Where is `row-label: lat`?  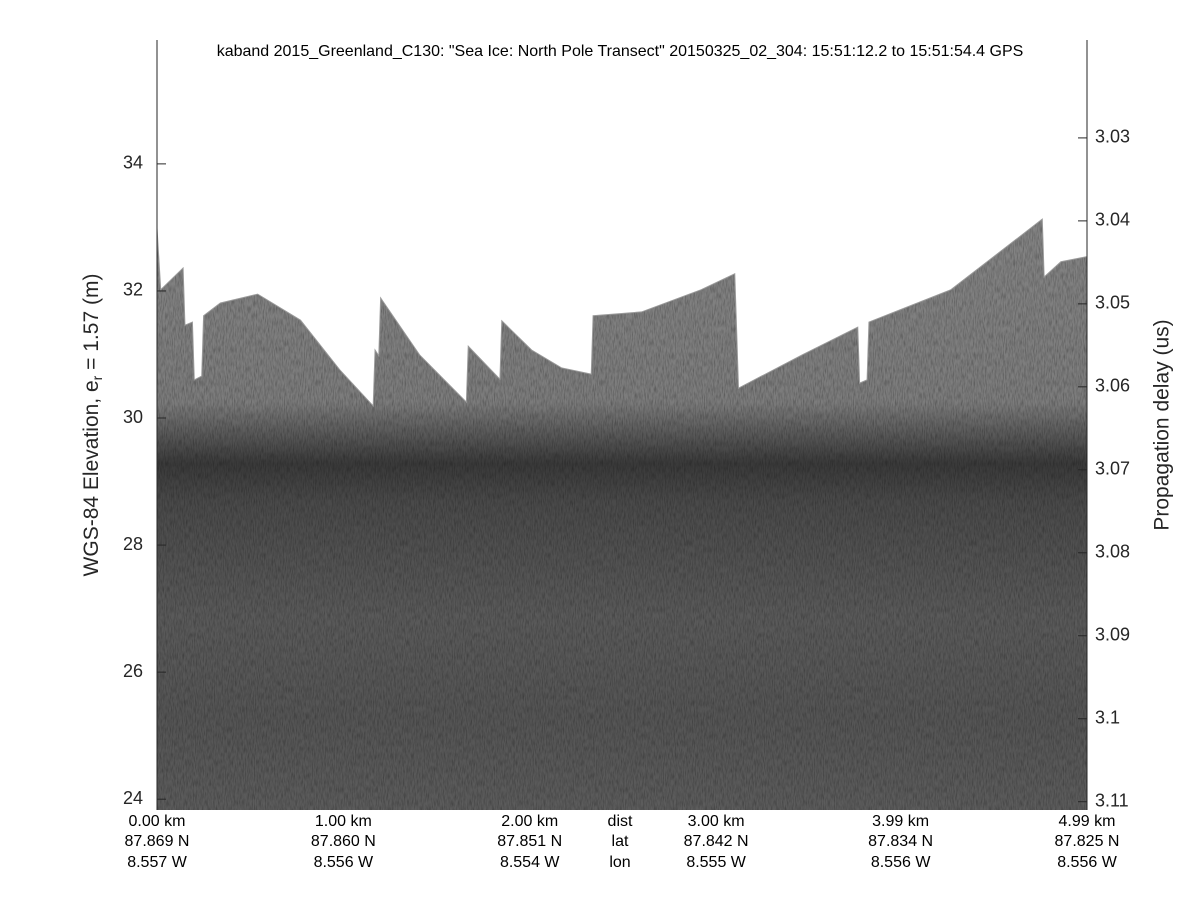 row-label: lat is located at coordinates (620, 841).